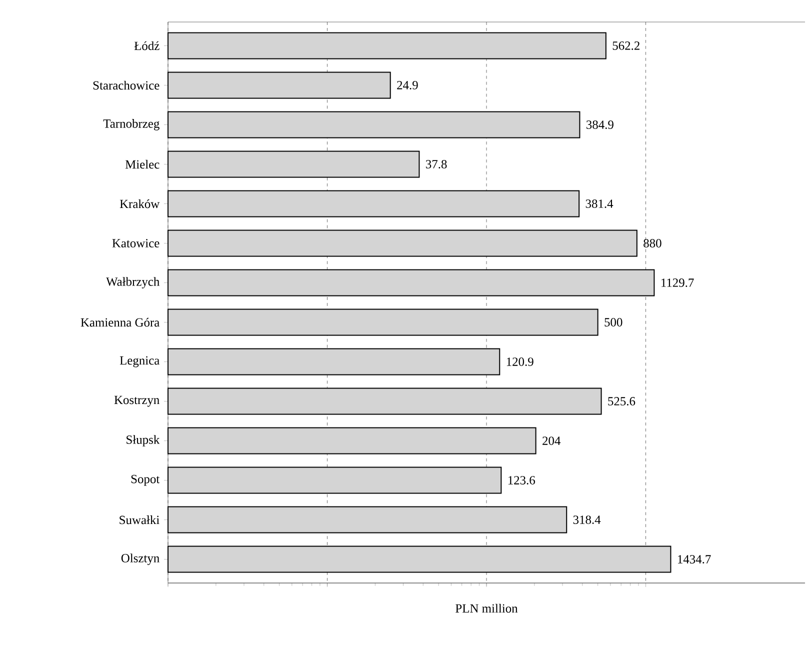 Image resolution: width=811 pixels, height=651 pixels. What do you see at coordinates (407, 85) in the screenshot?
I see `data-label: 24.9` at bounding box center [407, 85].